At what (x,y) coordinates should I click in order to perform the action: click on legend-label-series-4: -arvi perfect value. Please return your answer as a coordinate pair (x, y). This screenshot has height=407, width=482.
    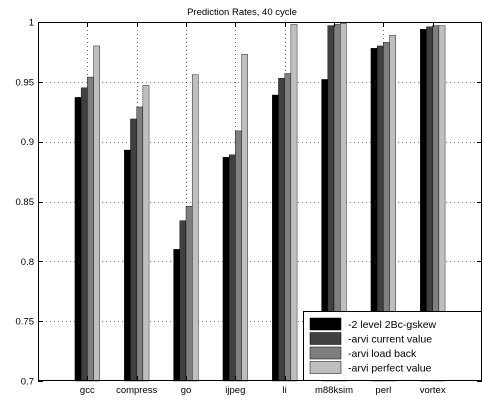
    Looking at the image, I should click on (390, 369).